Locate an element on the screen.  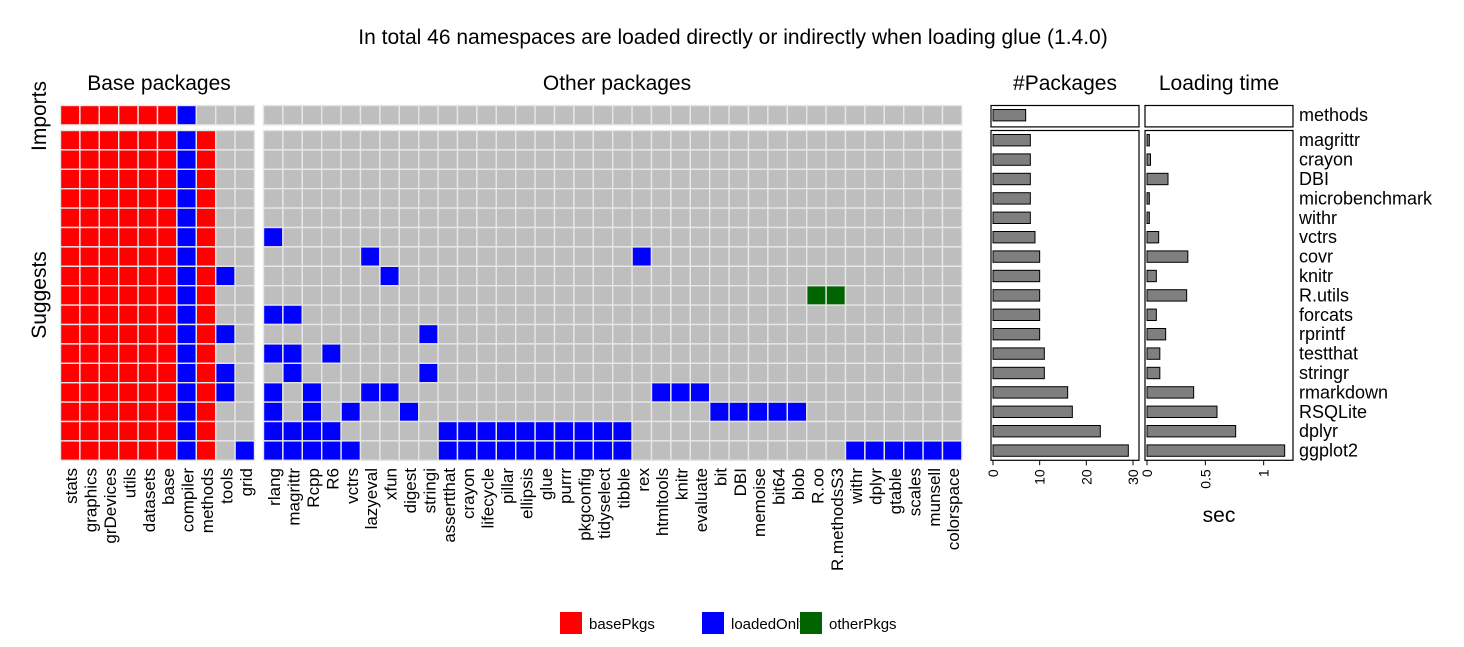
col-label-base-compiler: compiler is located at coordinates (188, 500).